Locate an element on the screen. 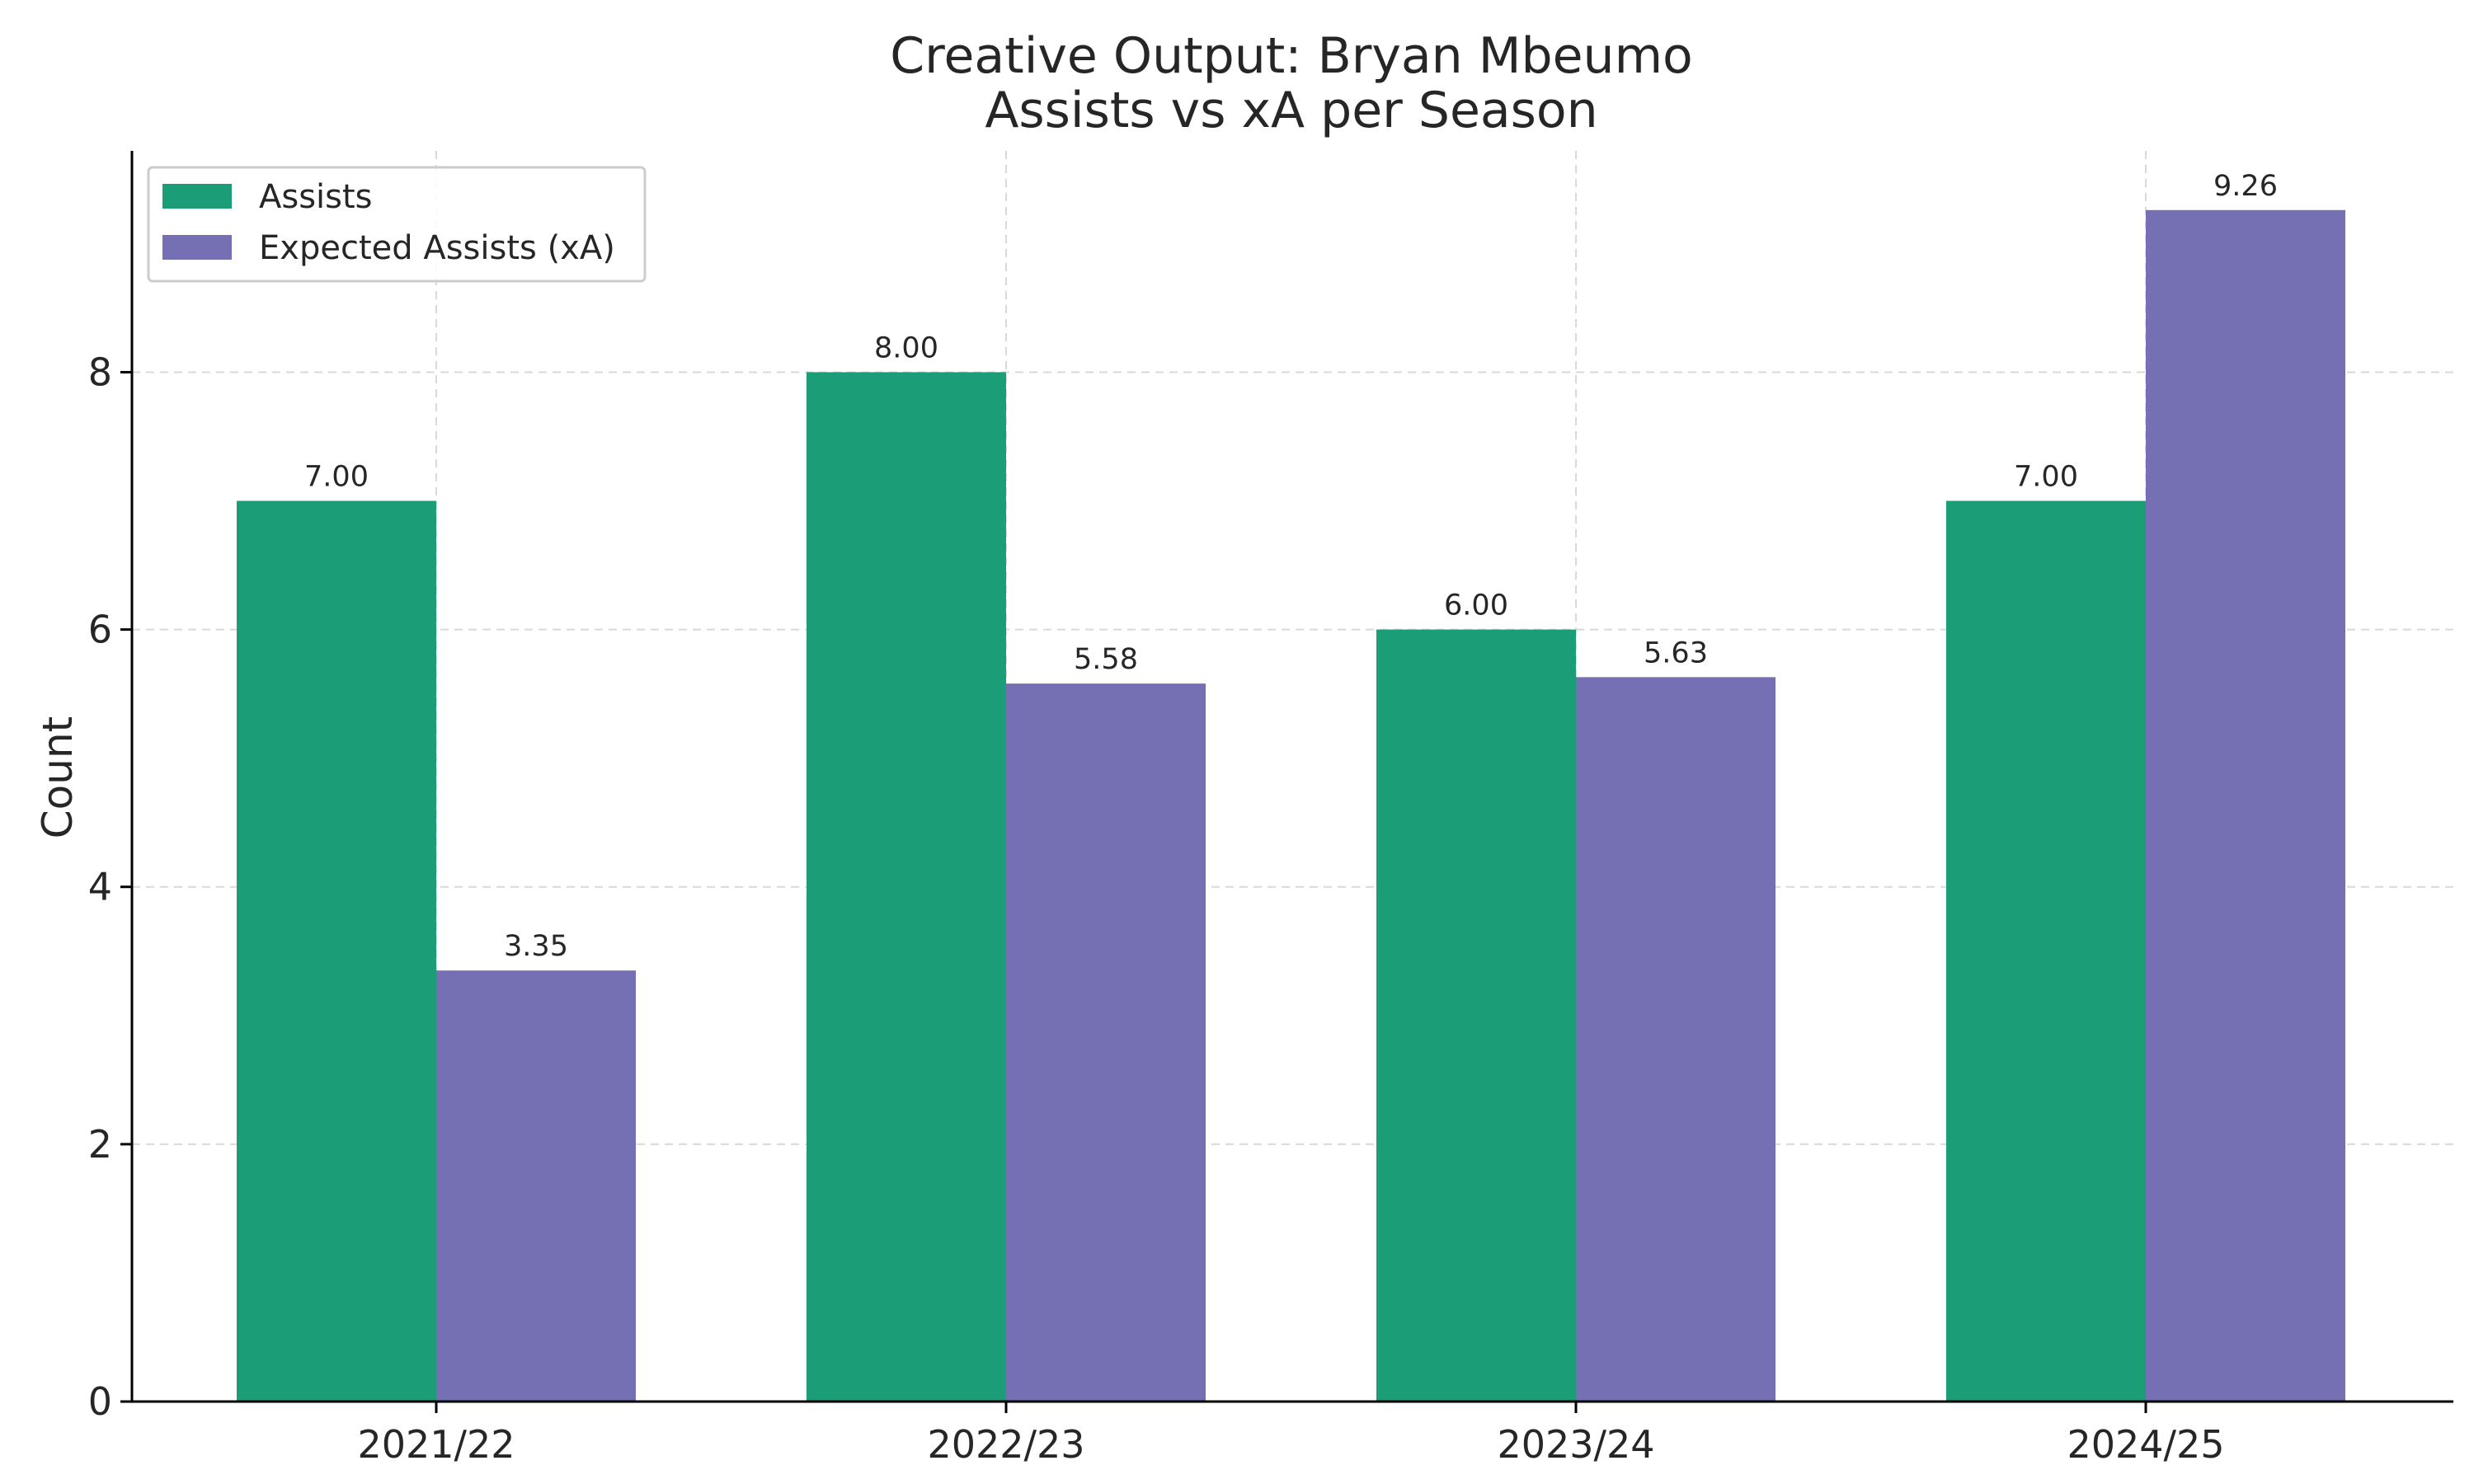 The height and width of the screenshot is (1484, 2474). x-axis-ticks: 2021/22 2022/23 2023/24 2024/25 is located at coordinates (1291, 1434).